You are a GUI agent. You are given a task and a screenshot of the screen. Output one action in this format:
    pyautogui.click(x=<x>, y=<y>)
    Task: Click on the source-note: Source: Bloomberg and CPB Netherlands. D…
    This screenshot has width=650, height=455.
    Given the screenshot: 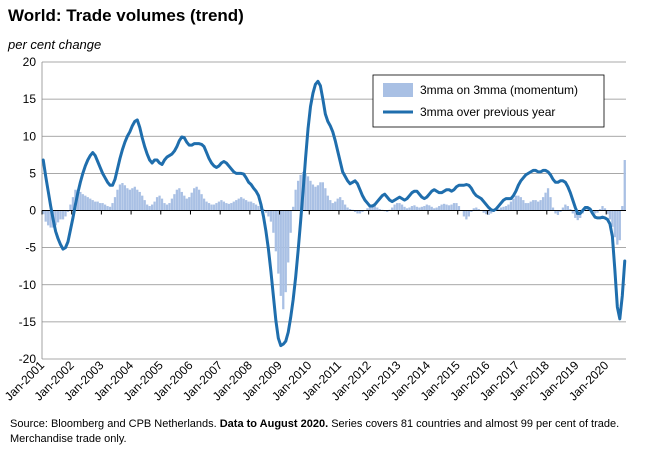 What is the action you would take?
    pyautogui.click(x=325, y=432)
    